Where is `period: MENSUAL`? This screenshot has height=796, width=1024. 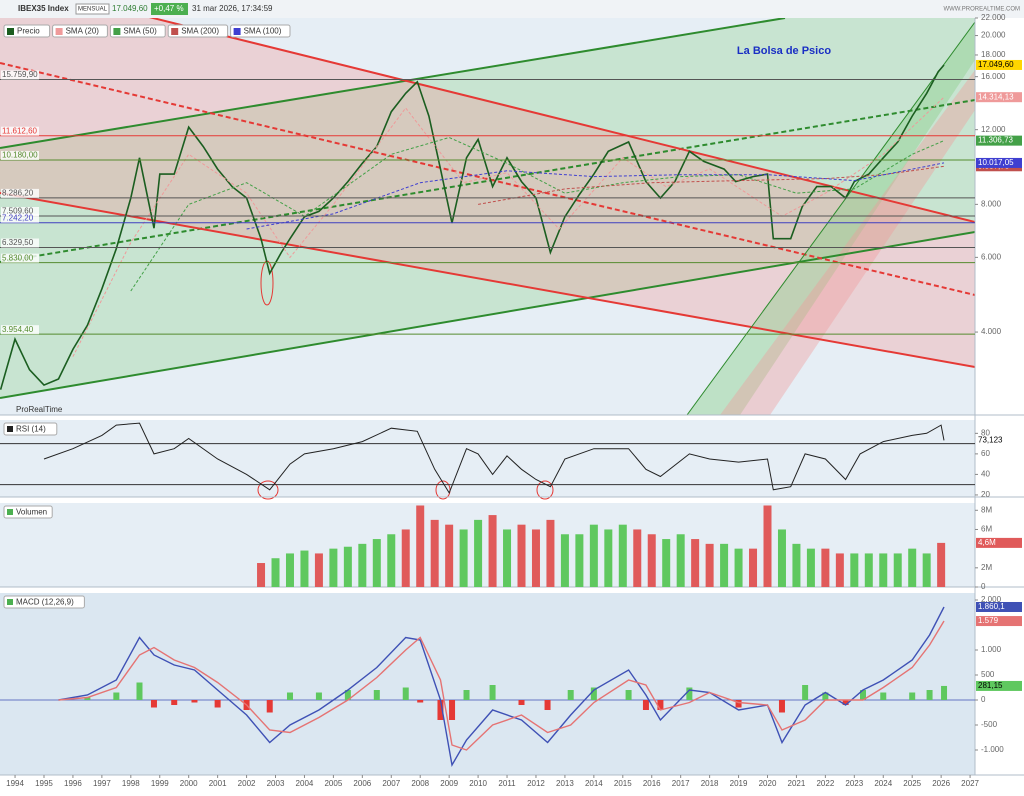 period: MENSUAL is located at coordinates (93, 10).